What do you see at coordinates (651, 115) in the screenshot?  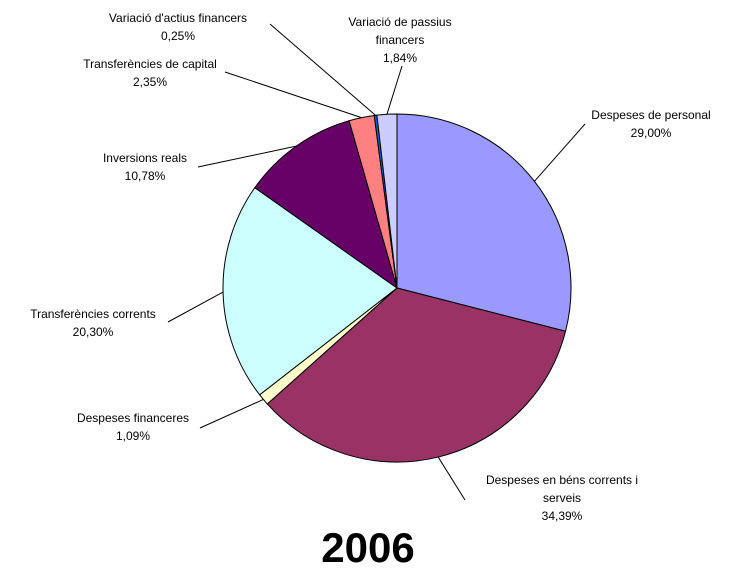 I see `category-label: Despeses de personal` at bounding box center [651, 115].